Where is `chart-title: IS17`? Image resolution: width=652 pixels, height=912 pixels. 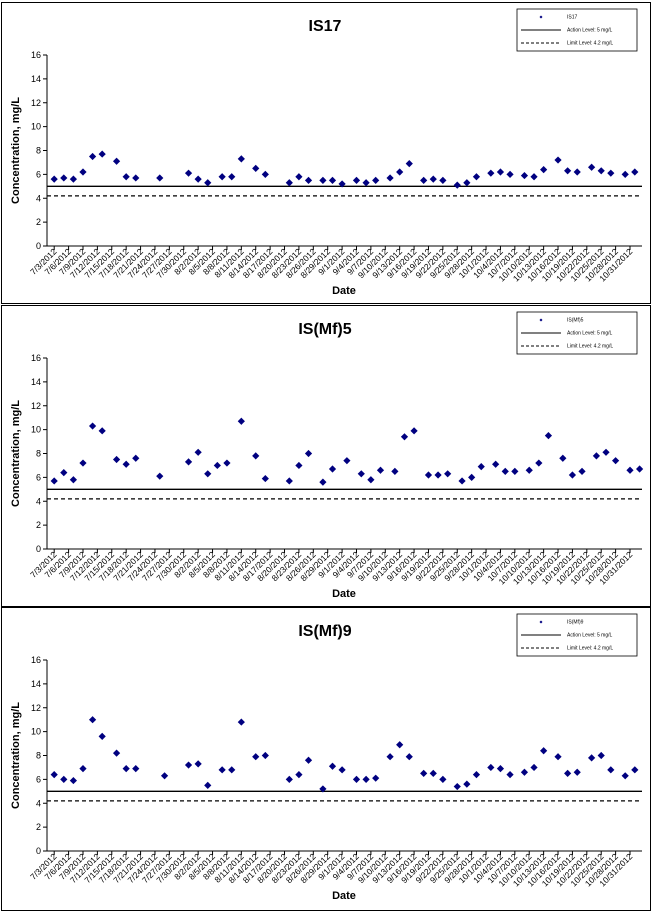 chart-title: IS17 is located at coordinates (325, 26).